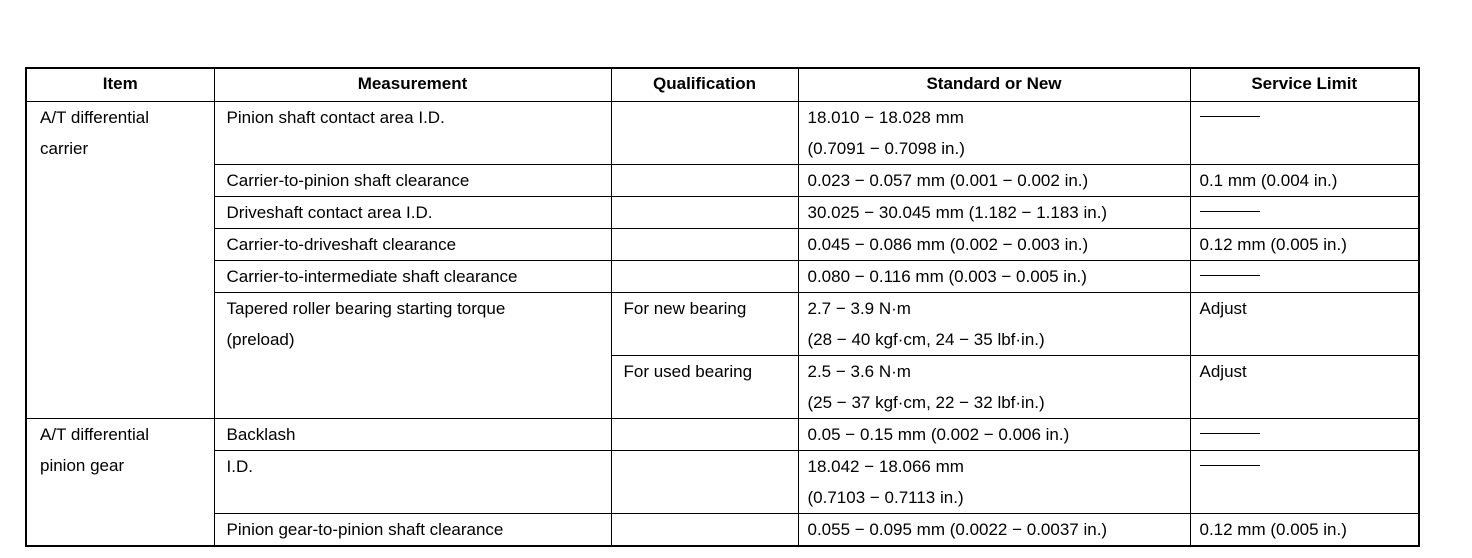  What do you see at coordinates (938, 434) in the screenshot?
I see `cell-line: 0.05 − 0.15 mm (0.002 − 0.006 in.)` at bounding box center [938, 434].